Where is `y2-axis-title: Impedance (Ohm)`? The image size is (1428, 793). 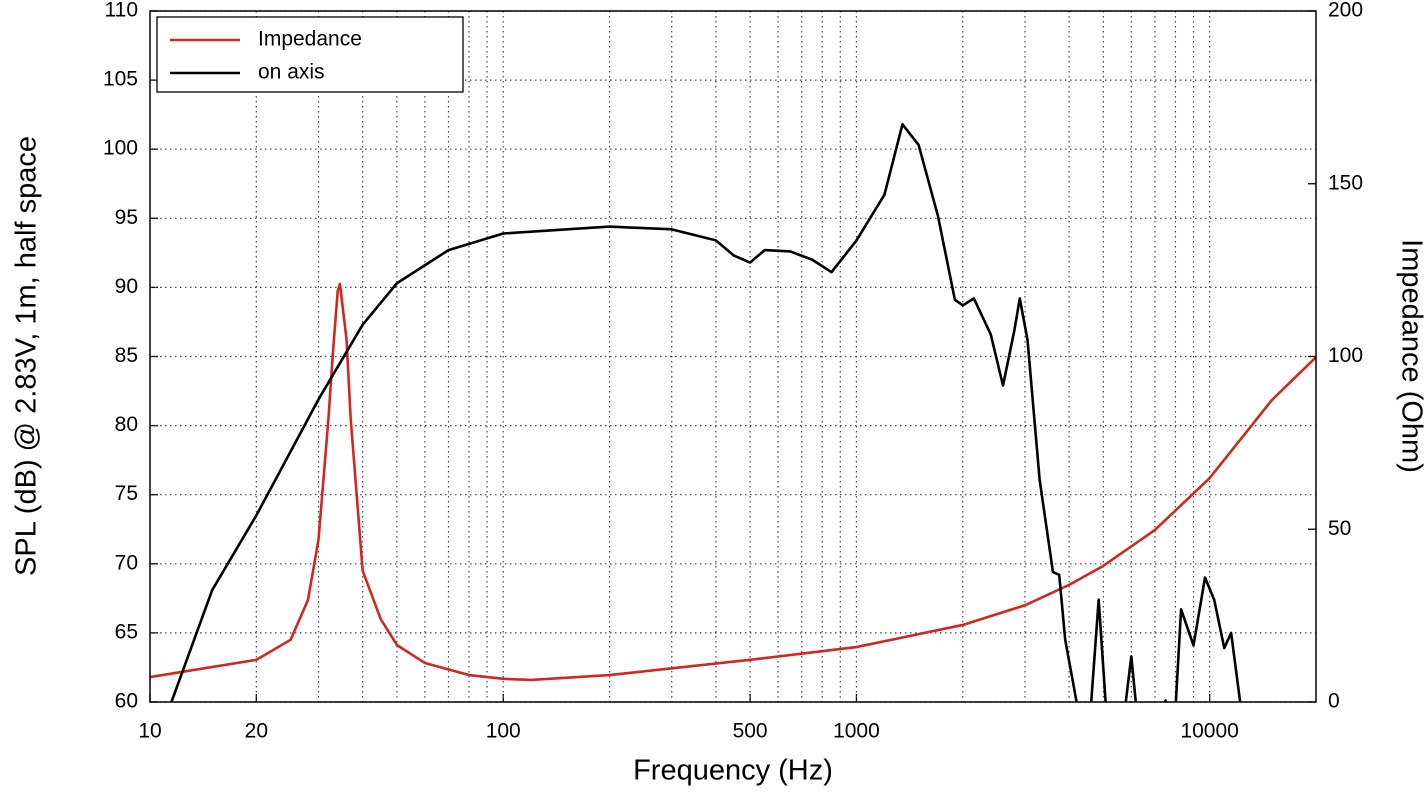
y2-axis-title: Impedance (Ohm) is located at coordinates (1411, 356).